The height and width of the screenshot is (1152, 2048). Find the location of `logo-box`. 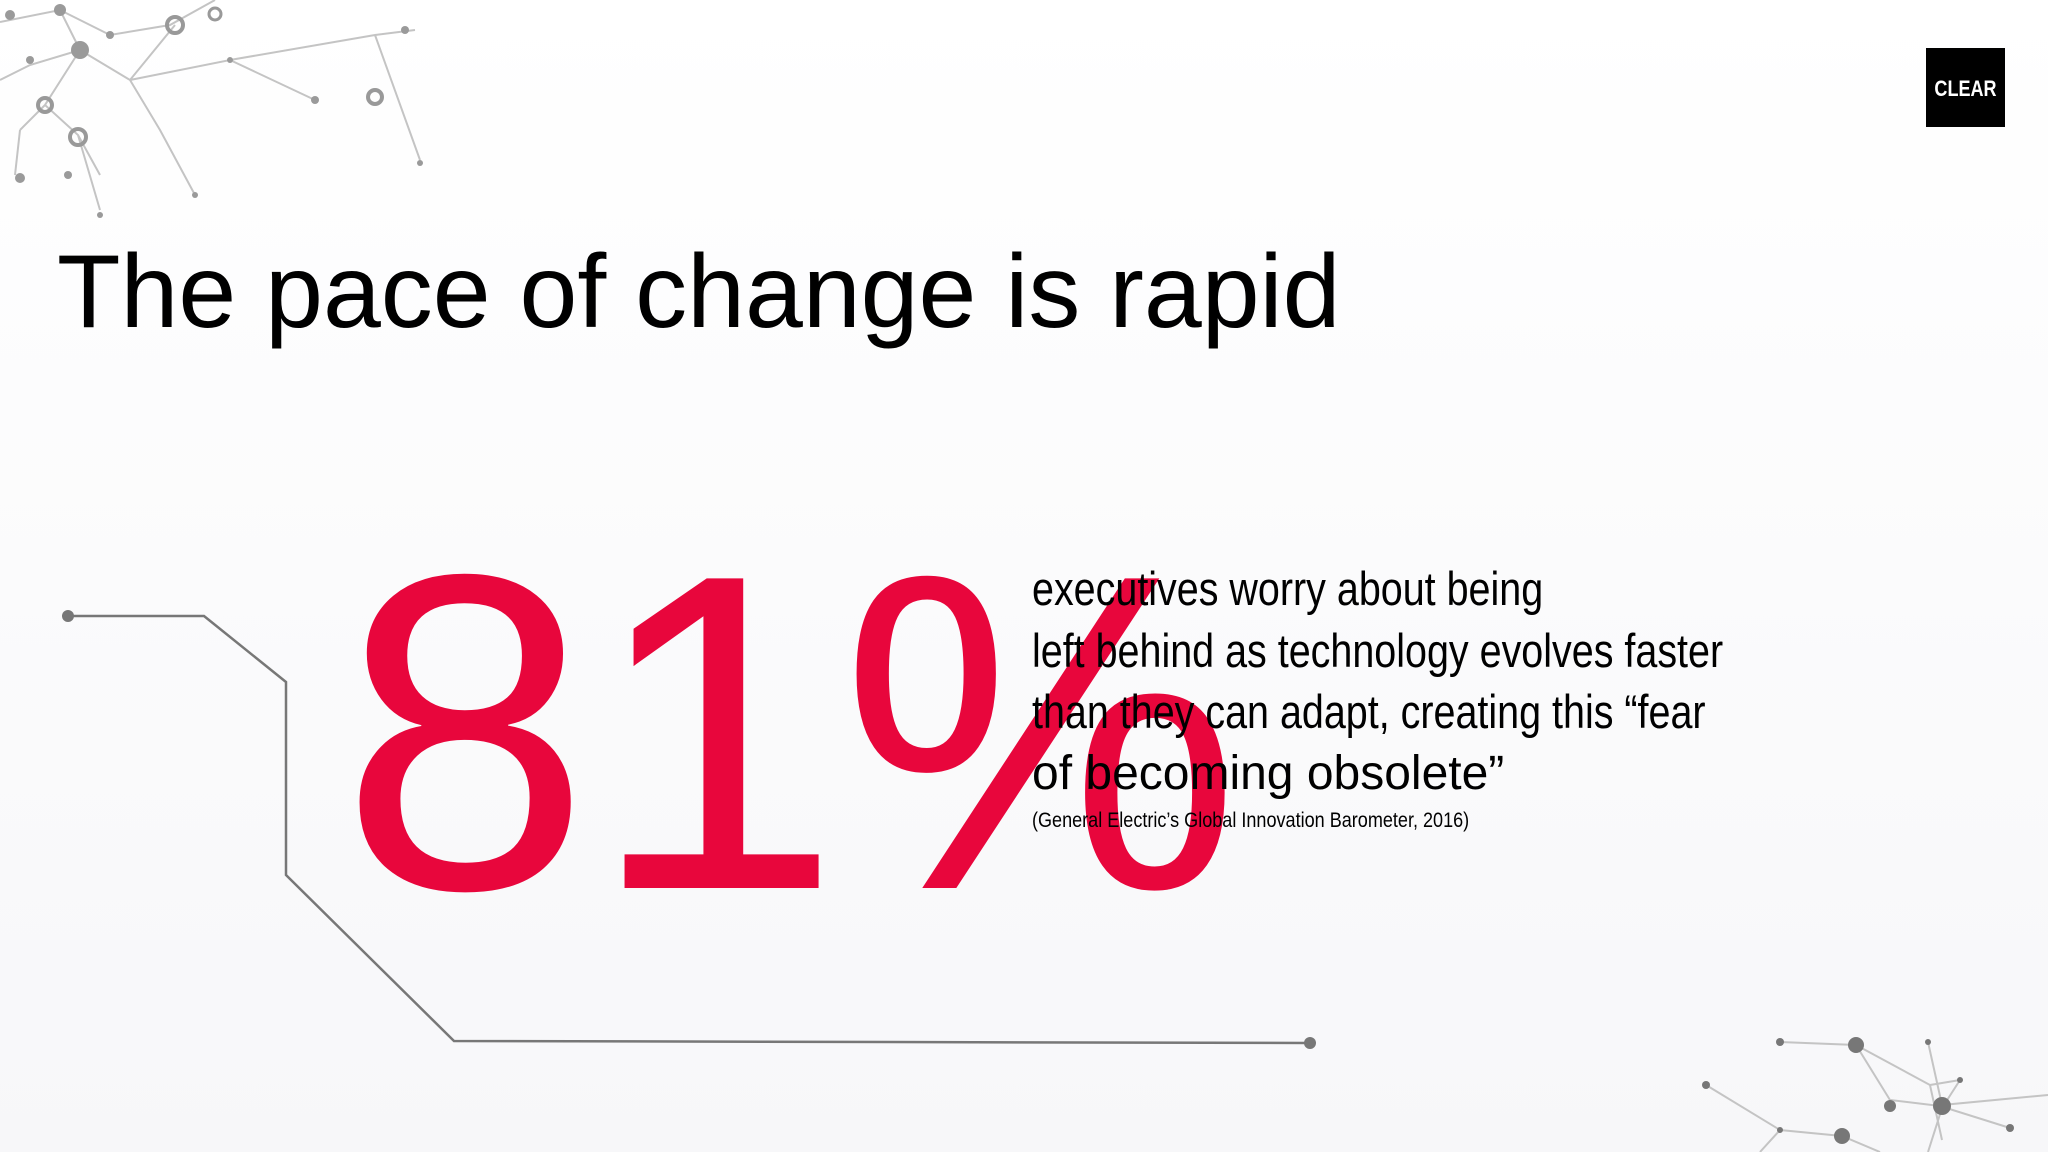

logo-box is located at coordinates (1965, 87).